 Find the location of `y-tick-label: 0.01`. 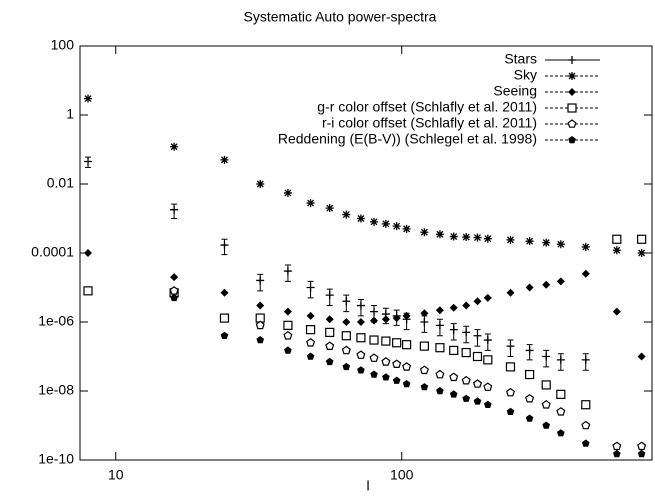

y-tick-label: 0.01 is located at coordinates (60, 183).